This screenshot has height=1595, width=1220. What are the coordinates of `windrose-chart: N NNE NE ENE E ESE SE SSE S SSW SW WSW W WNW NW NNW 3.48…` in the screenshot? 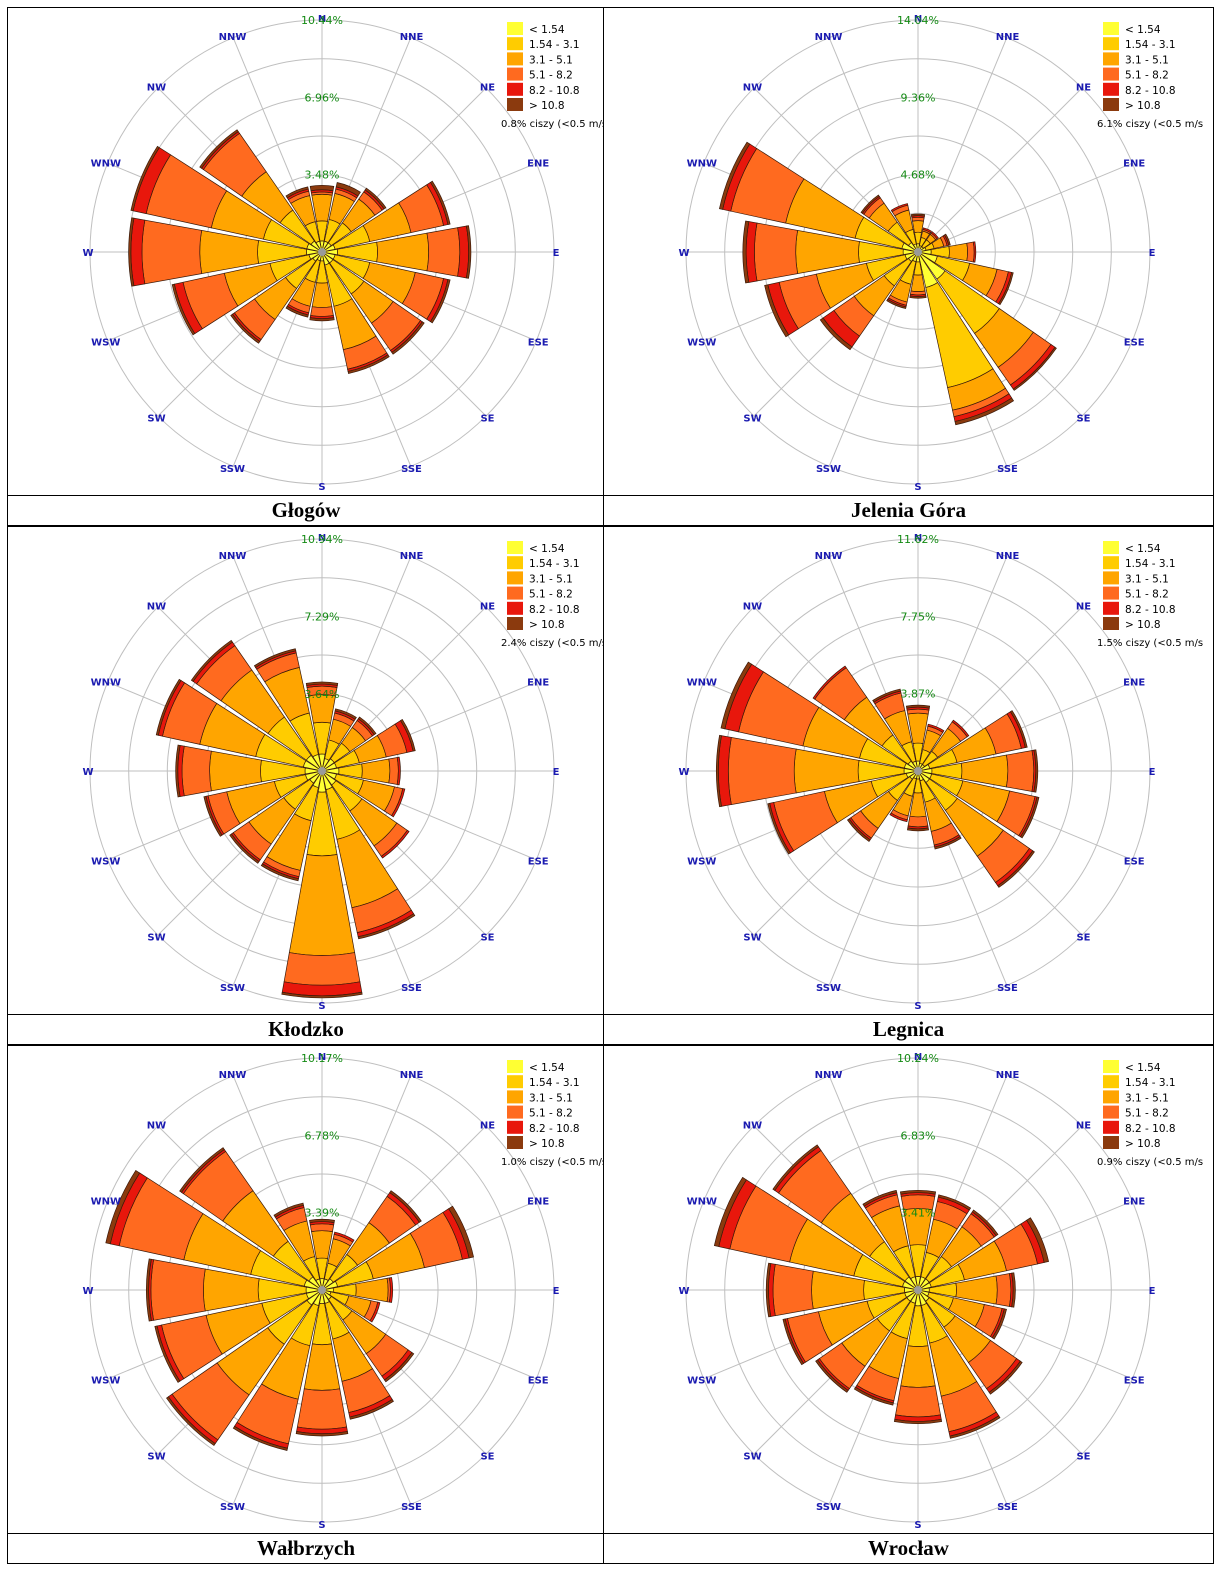 It's located at (344, 253).